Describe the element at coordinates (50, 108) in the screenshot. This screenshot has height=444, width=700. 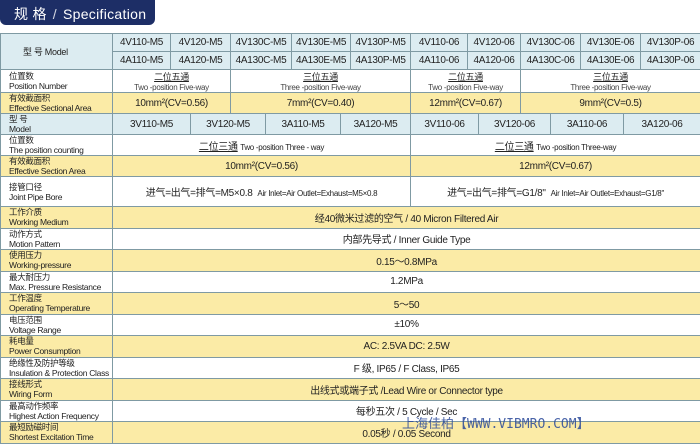
I see `label-en: Effective Sectional Area` at that location.